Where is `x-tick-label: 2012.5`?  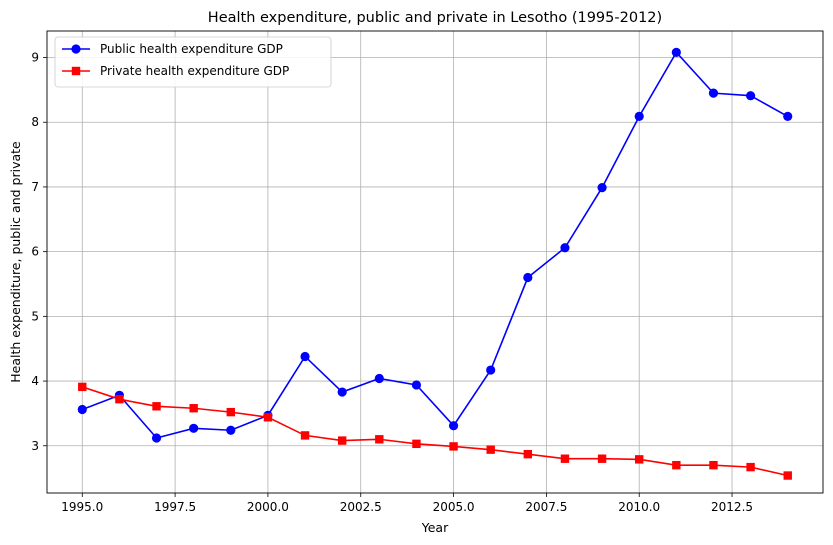 x-tick-label: 2012.5 is located at coordinates (732, 507).